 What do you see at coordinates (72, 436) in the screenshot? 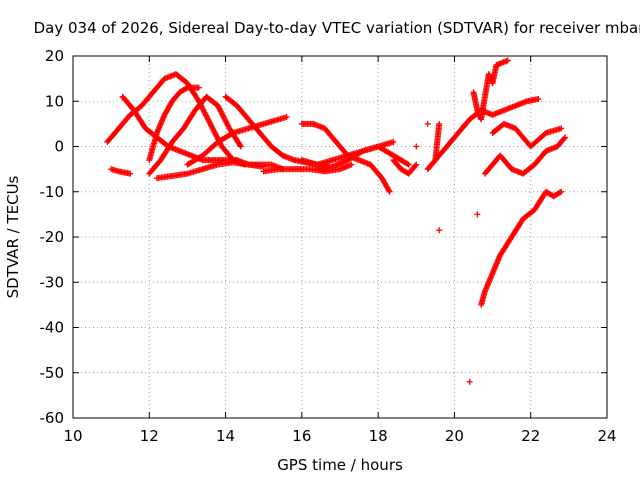
I see `x-tick-label: 10` at bounding box center [72, 436].